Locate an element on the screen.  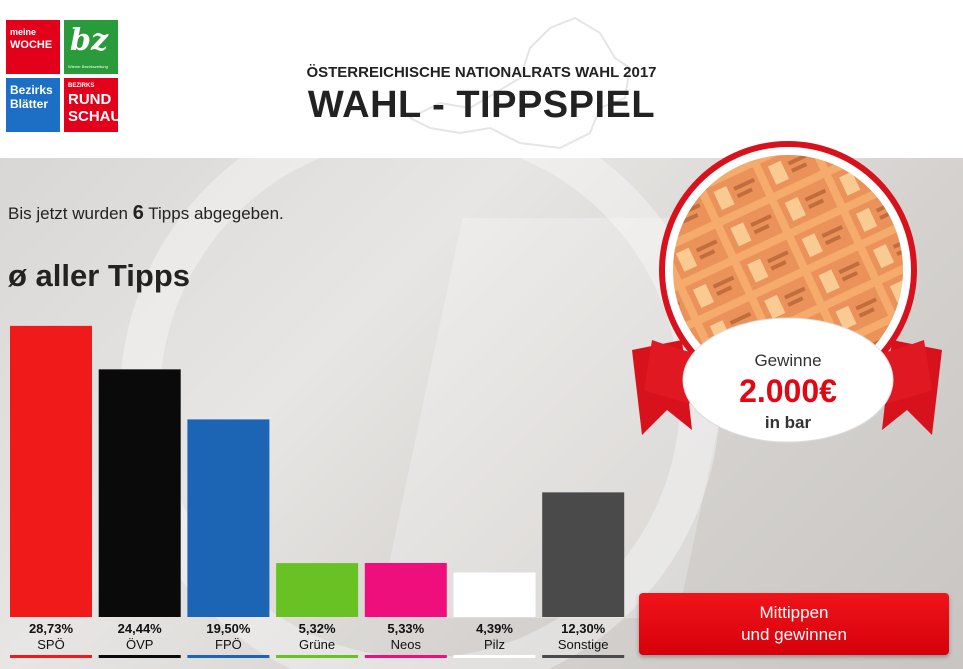
prize-amount: 2.000€ is located at coordinates (788, 391).